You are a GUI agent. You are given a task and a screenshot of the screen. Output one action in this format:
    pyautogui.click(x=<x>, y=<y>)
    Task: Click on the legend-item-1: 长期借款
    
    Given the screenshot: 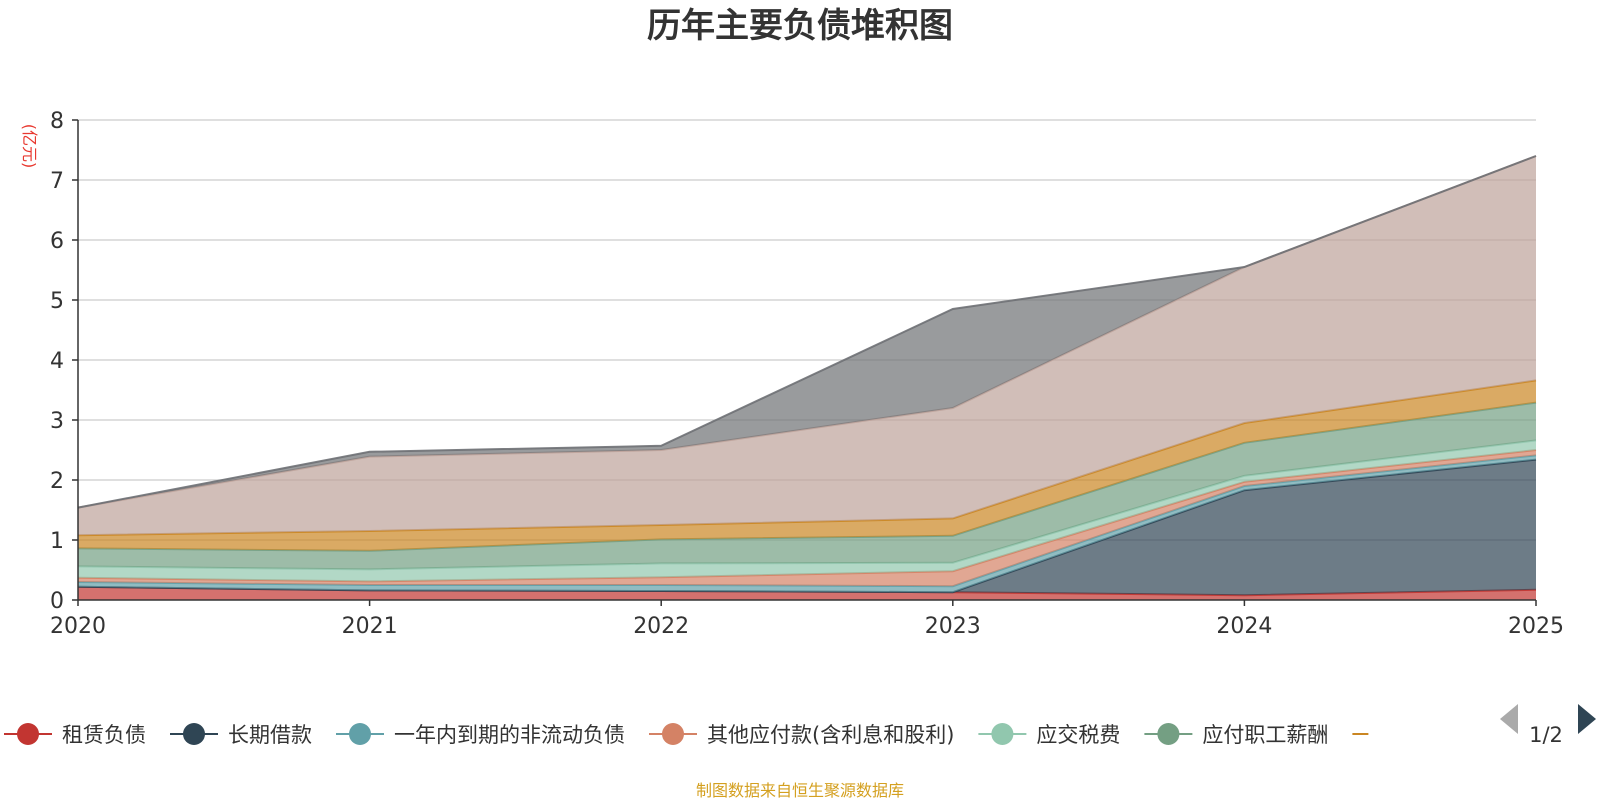 What is the action you would take?
    pyautogui.click(x=241, y=735)
    